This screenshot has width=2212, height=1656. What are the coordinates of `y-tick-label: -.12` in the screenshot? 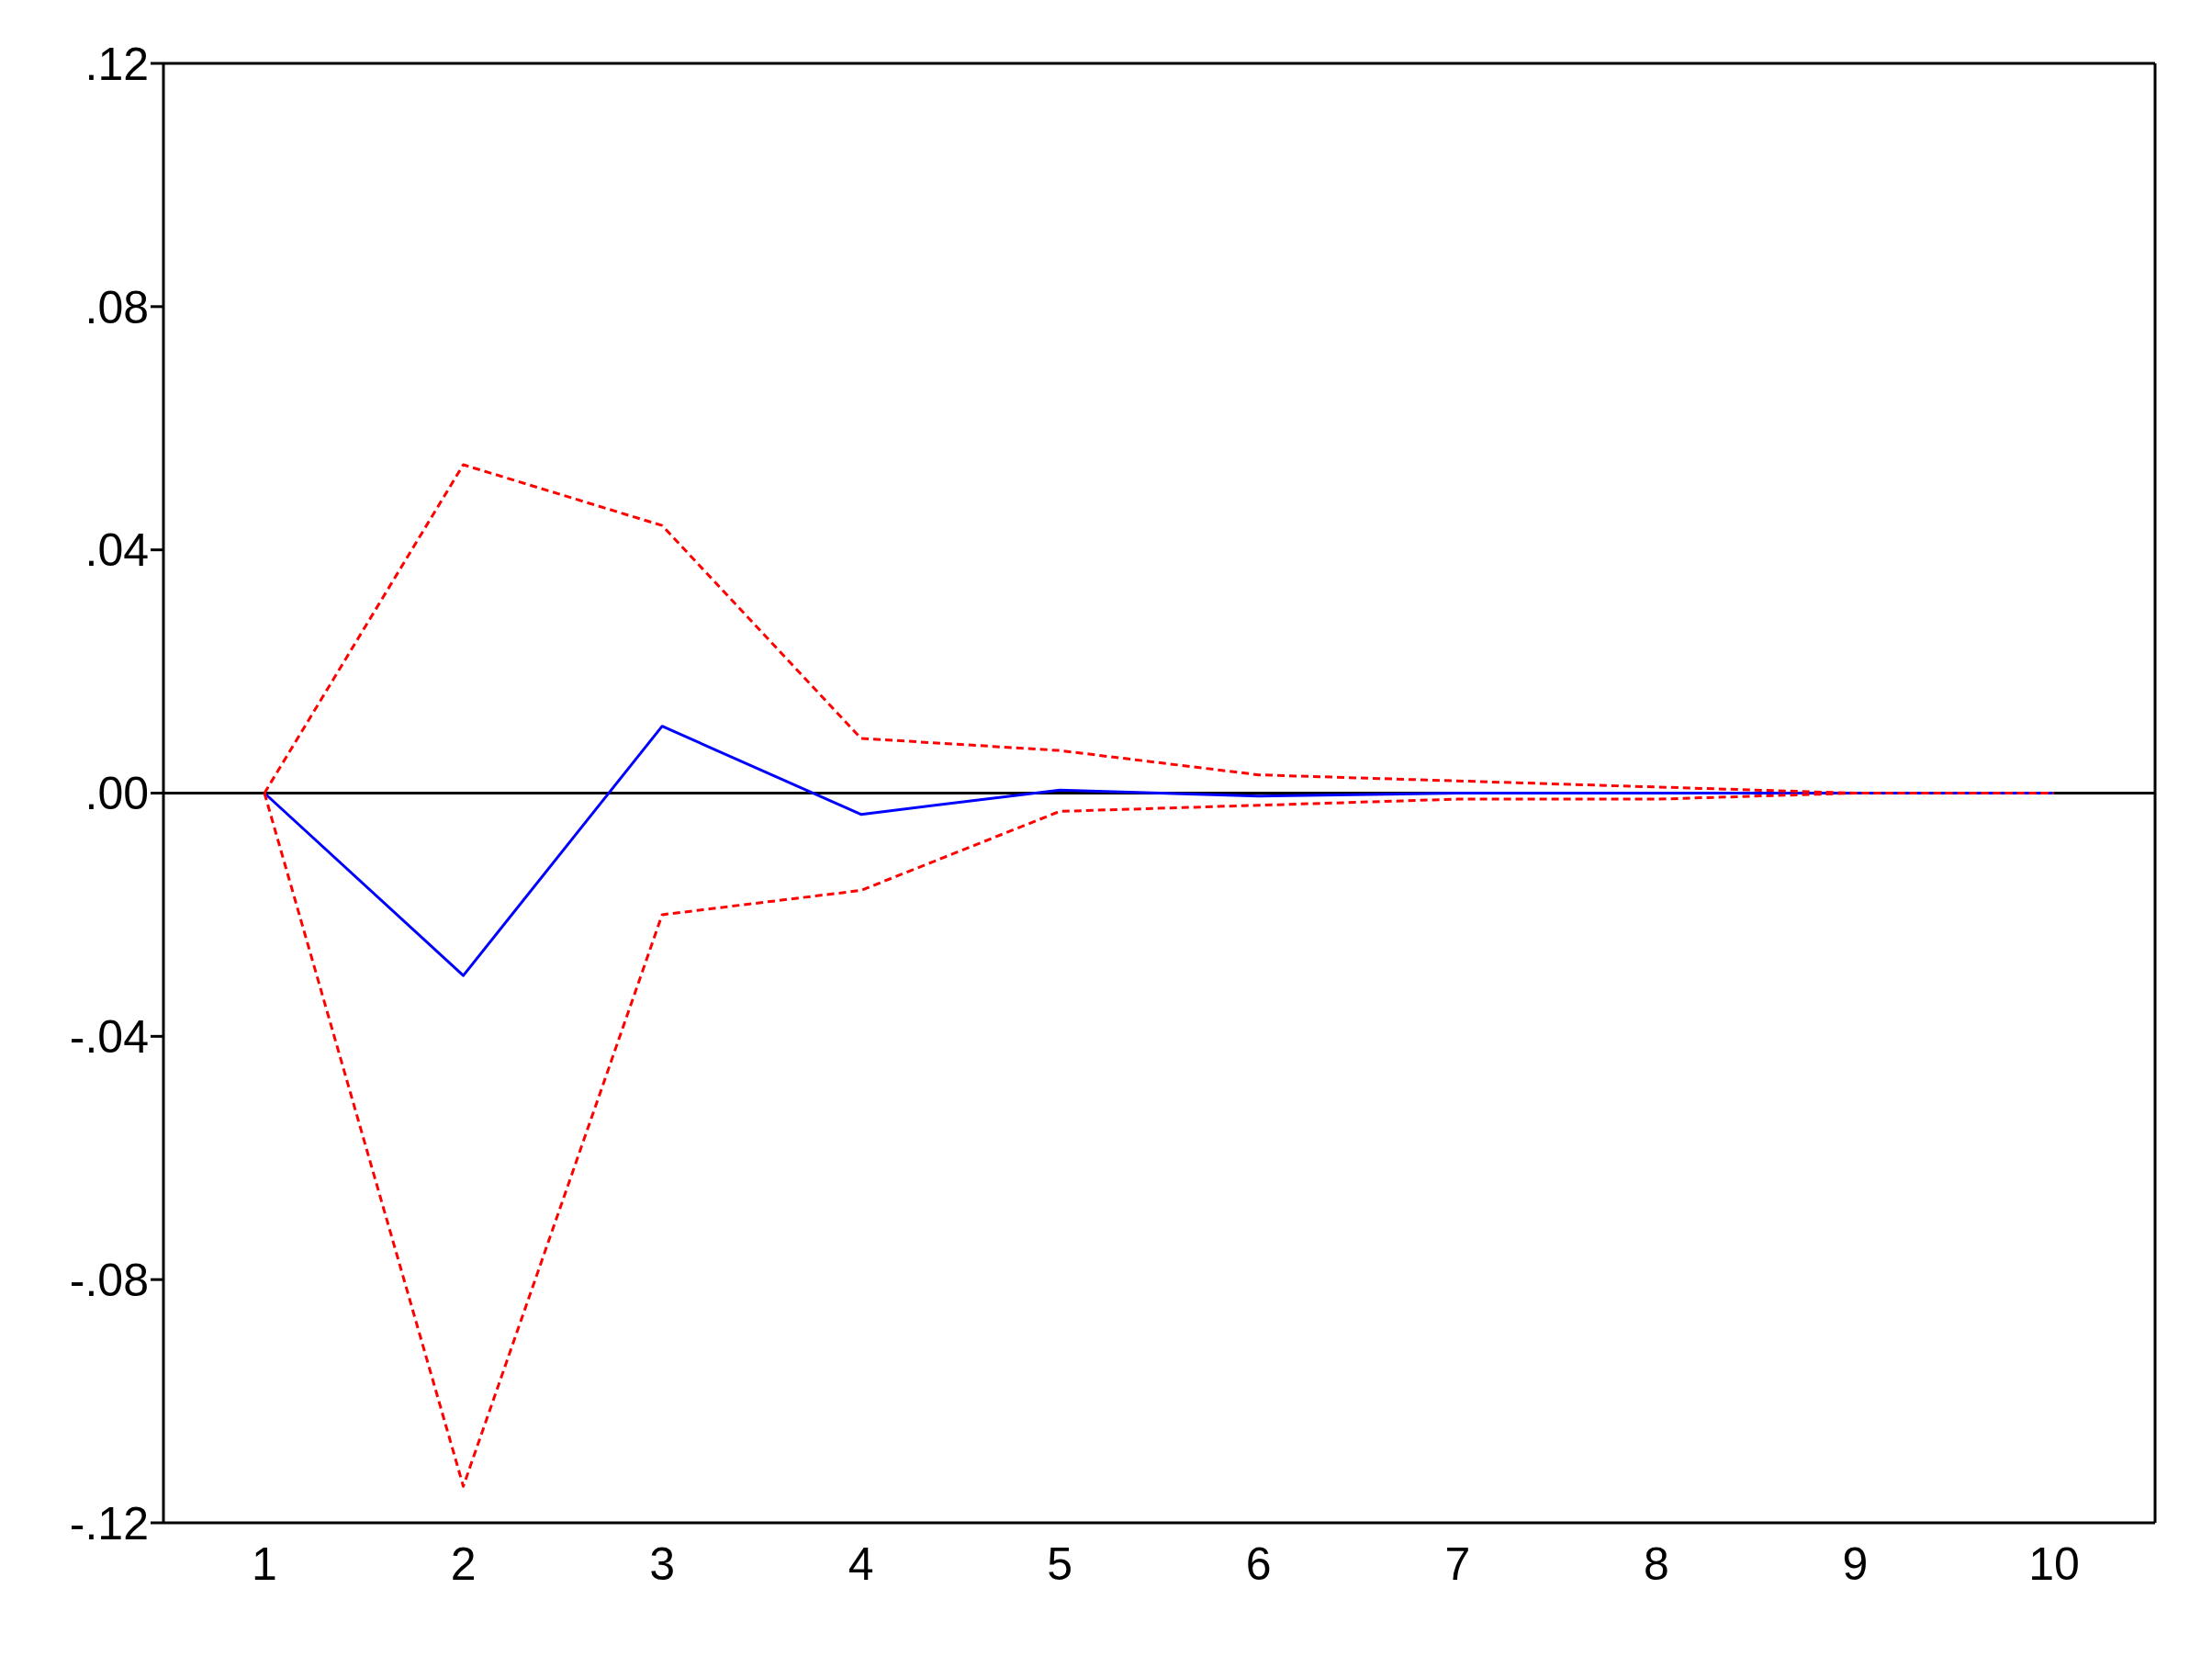 It's located at (109, 1523).